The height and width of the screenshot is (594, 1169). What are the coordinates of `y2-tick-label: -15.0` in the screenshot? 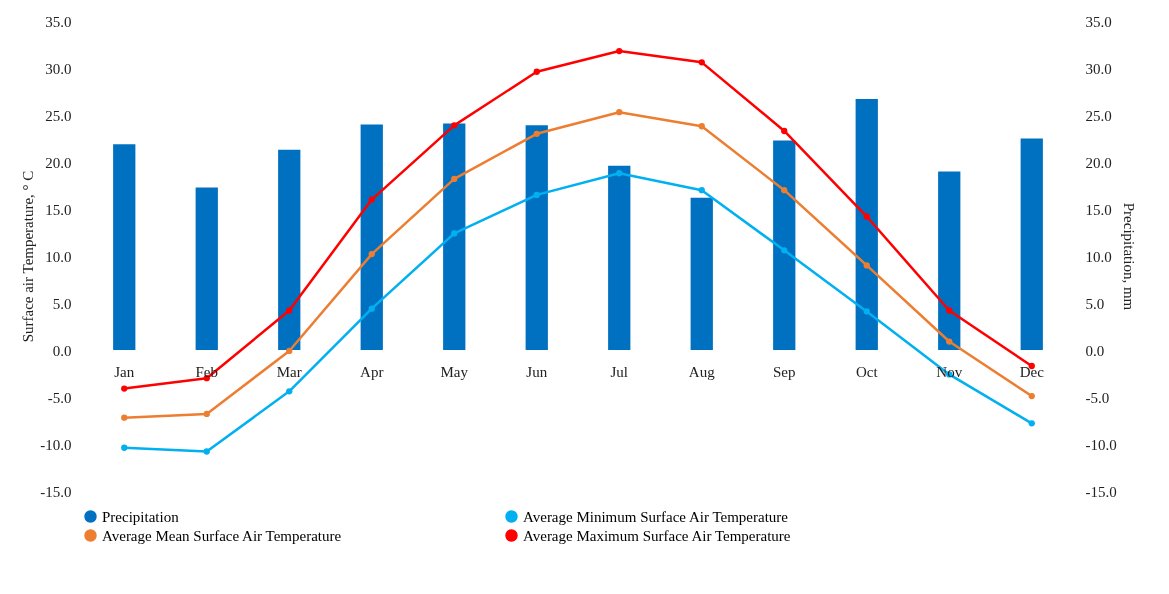 It's located at (1101, 491).